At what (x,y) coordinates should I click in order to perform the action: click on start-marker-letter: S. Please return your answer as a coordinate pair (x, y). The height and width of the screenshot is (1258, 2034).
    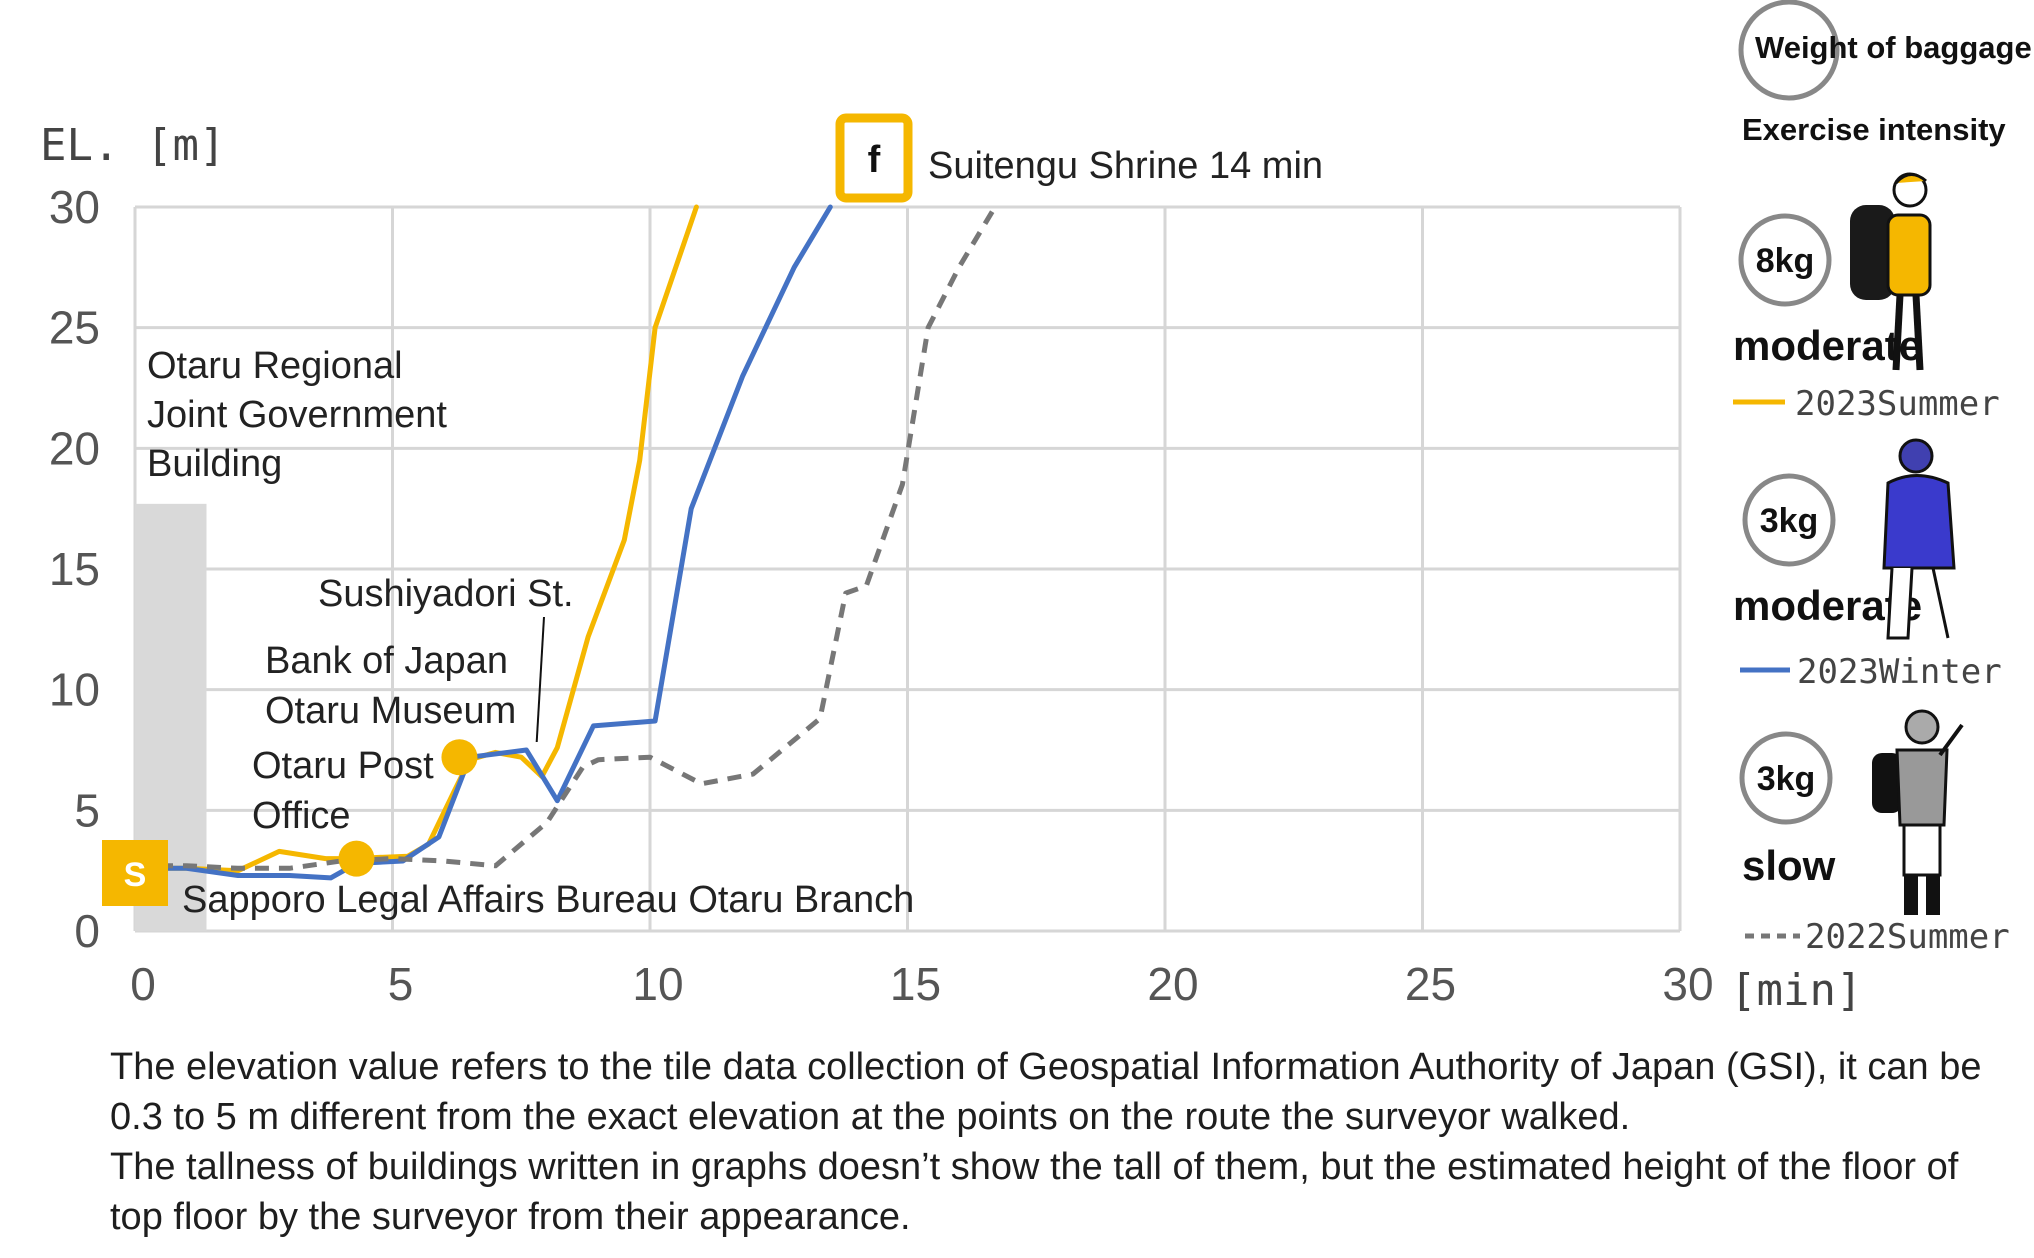
    Looking at the image, I should click on (135, 875).